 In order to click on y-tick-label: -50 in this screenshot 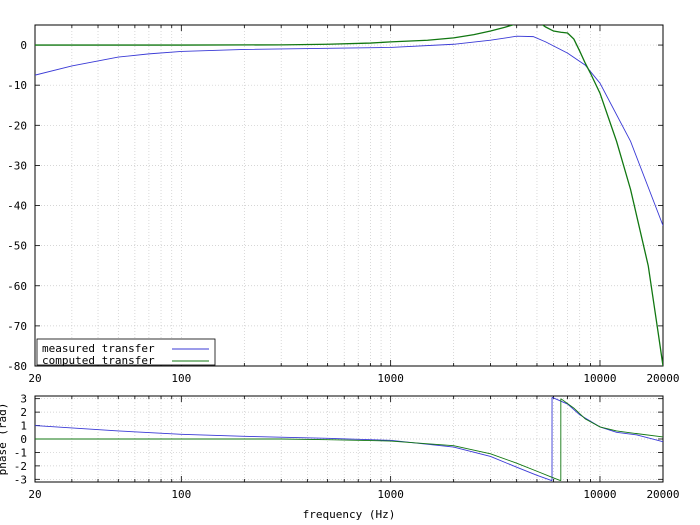, I will do `click(17, 246)`.